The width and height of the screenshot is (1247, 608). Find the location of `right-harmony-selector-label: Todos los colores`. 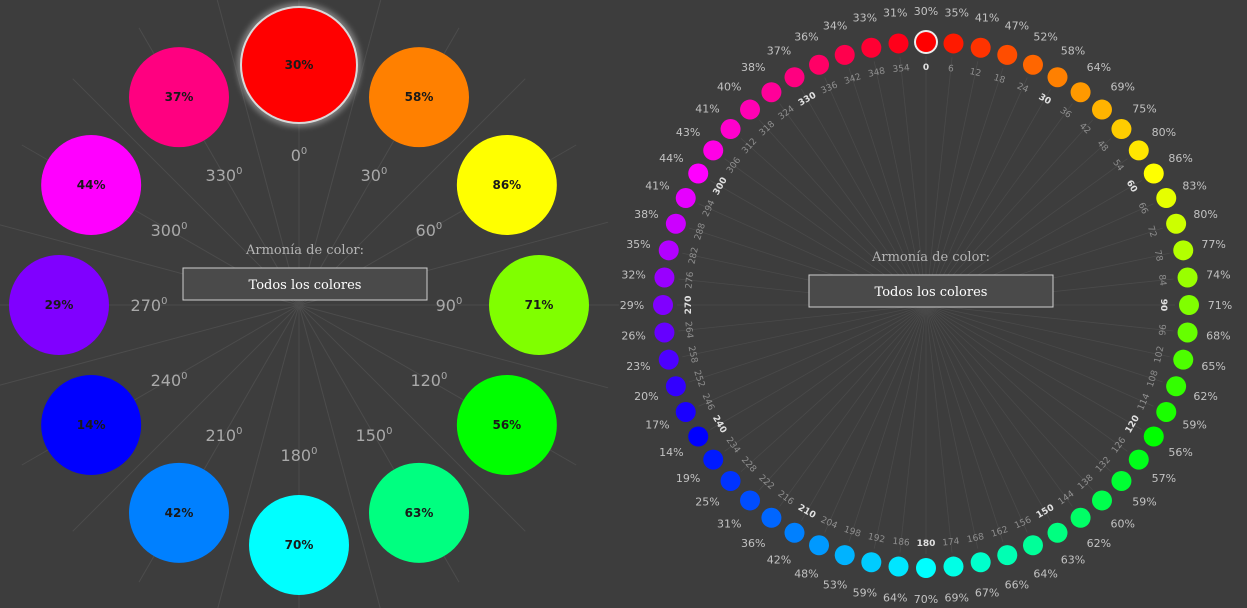

right-harmony-selector-label: Todos los colores is located at coordinates (931, 292).